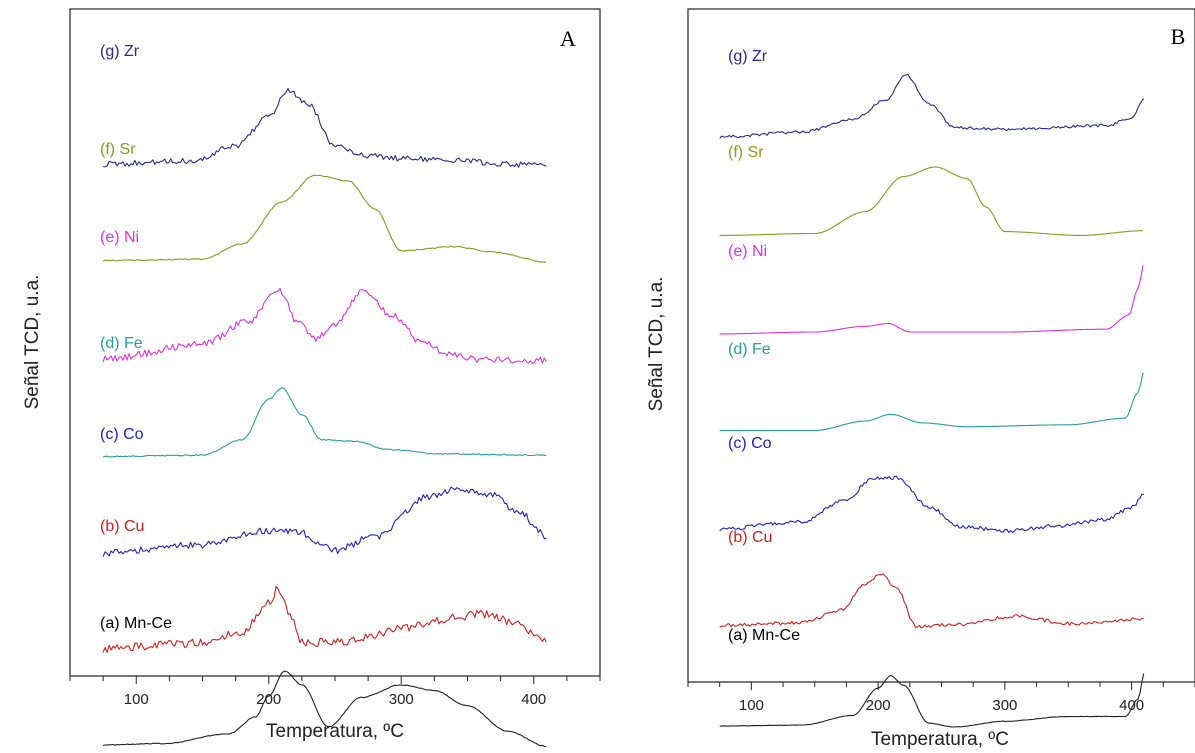 This screenshot has height=753, width=1195. I want to click on panel-label-b: B, so click(1178, 36).